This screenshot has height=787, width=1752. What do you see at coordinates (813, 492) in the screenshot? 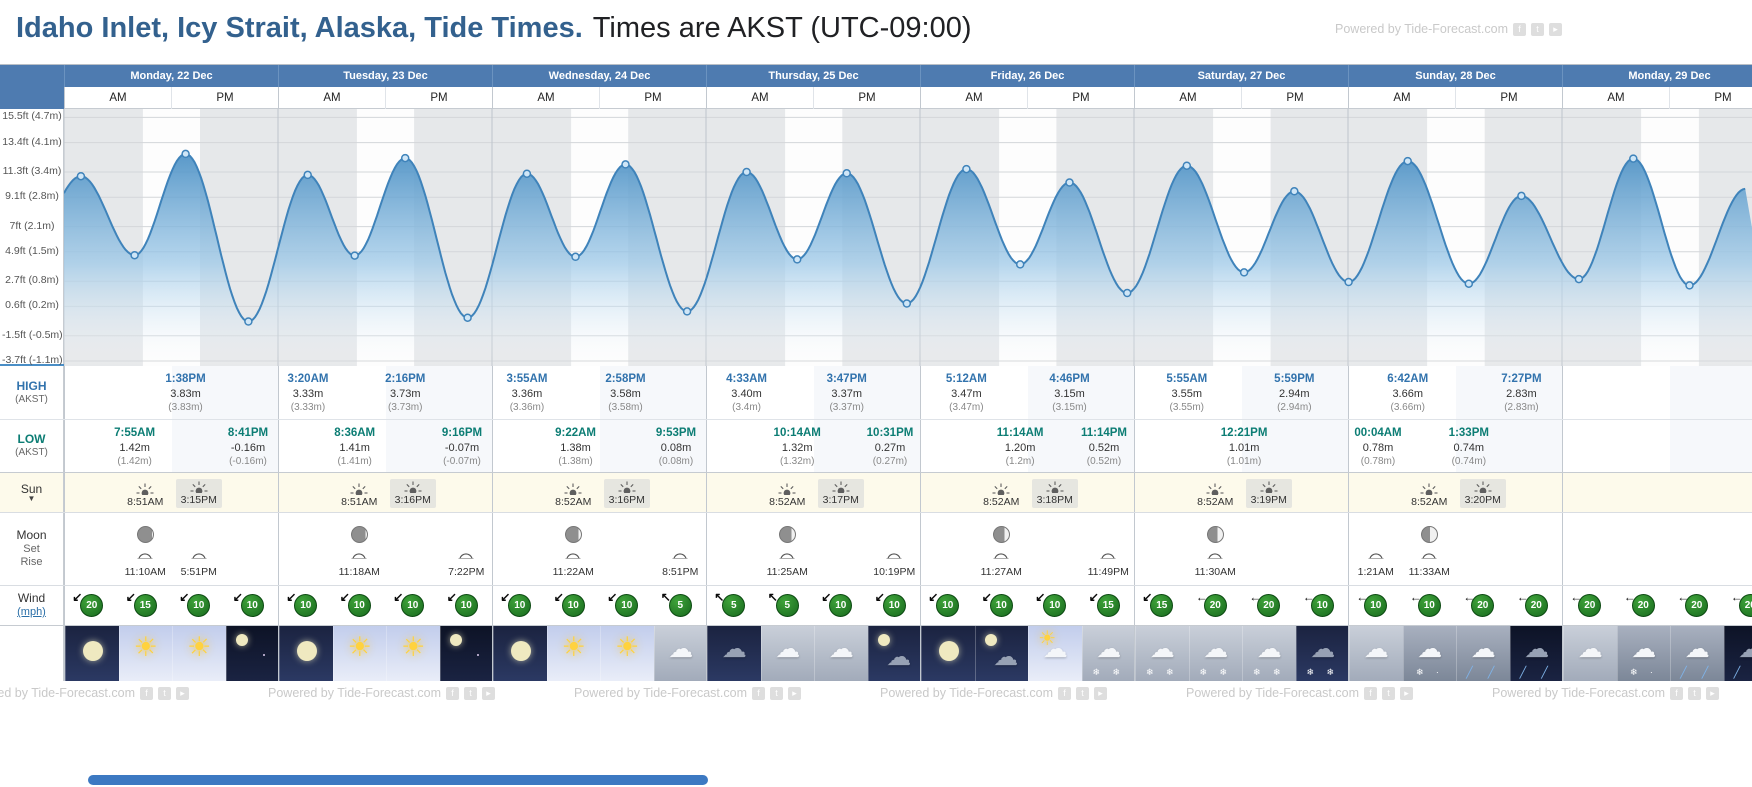
I see `sun-day-cell: 8:52AM 3:17PM` at bounding box center [813, 492].